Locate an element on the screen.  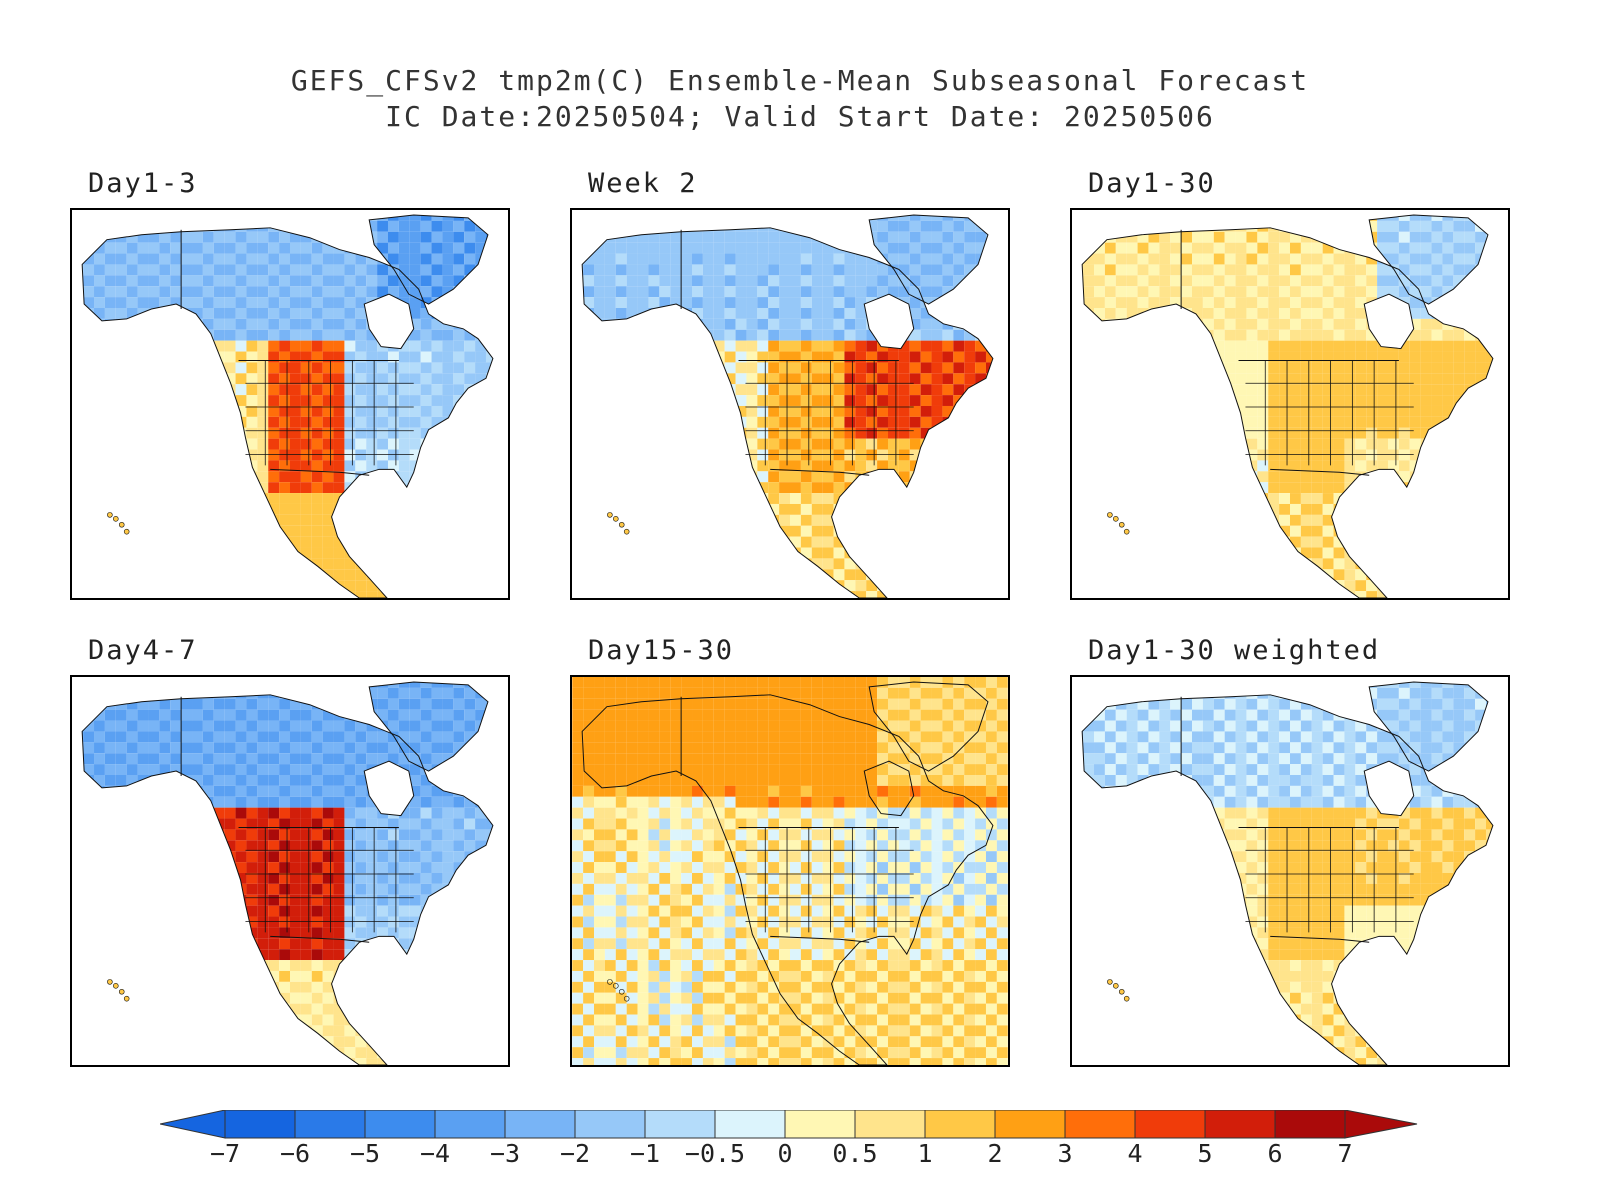
colorbar: −7 −6 −5 −4 −3 −2 −1 −0.5 0 0.5 1 2 3 4 5 6 7 is located at coordinates (789, 1139).